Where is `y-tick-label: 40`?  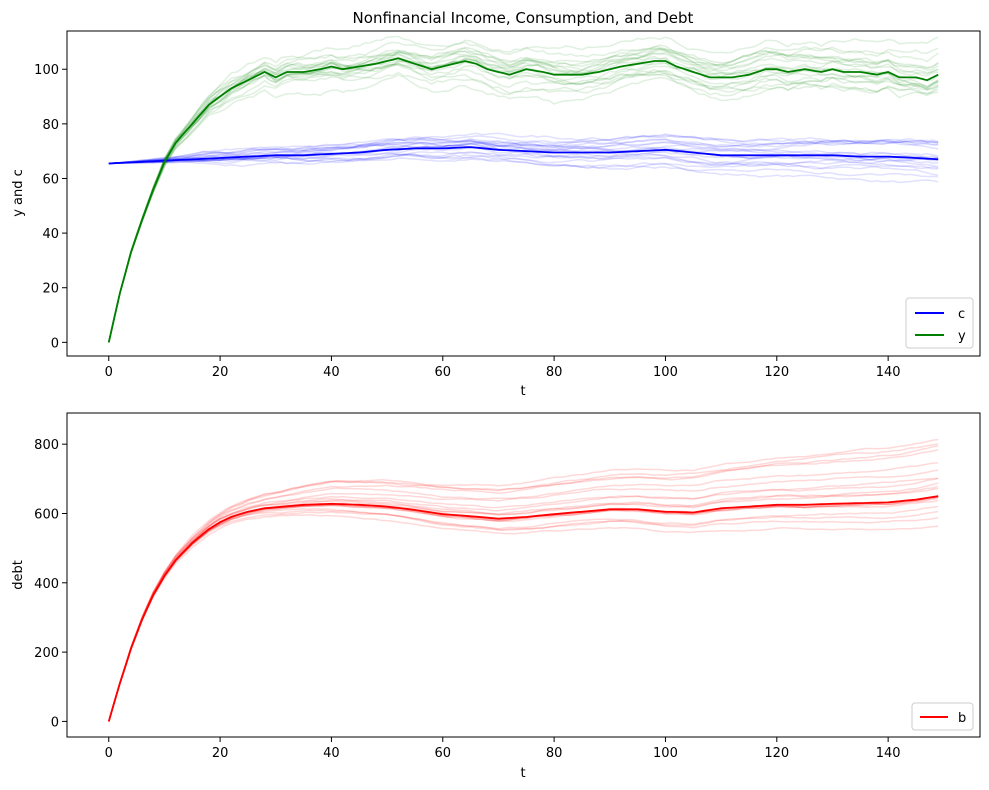
y-tick-label: 40 is located at coordinates (50, 234).